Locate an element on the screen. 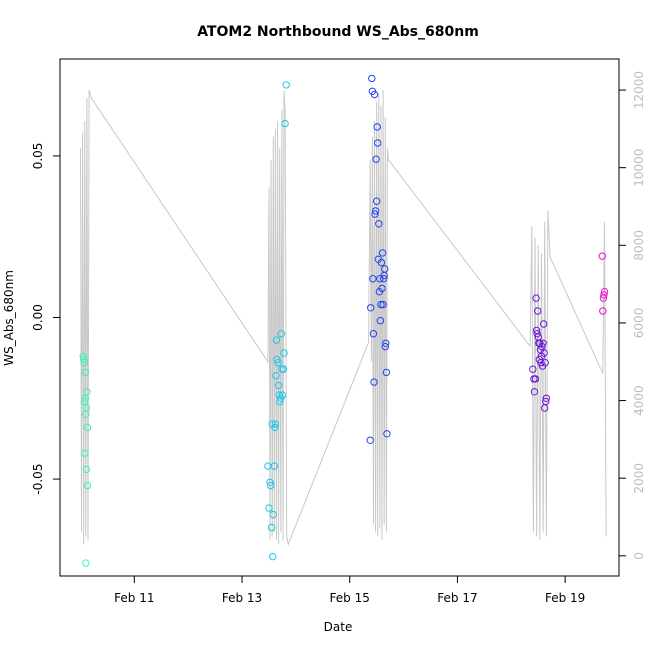  y-axis-left: -0.05 0.00 0.05 is located at coordinates (46, 319).